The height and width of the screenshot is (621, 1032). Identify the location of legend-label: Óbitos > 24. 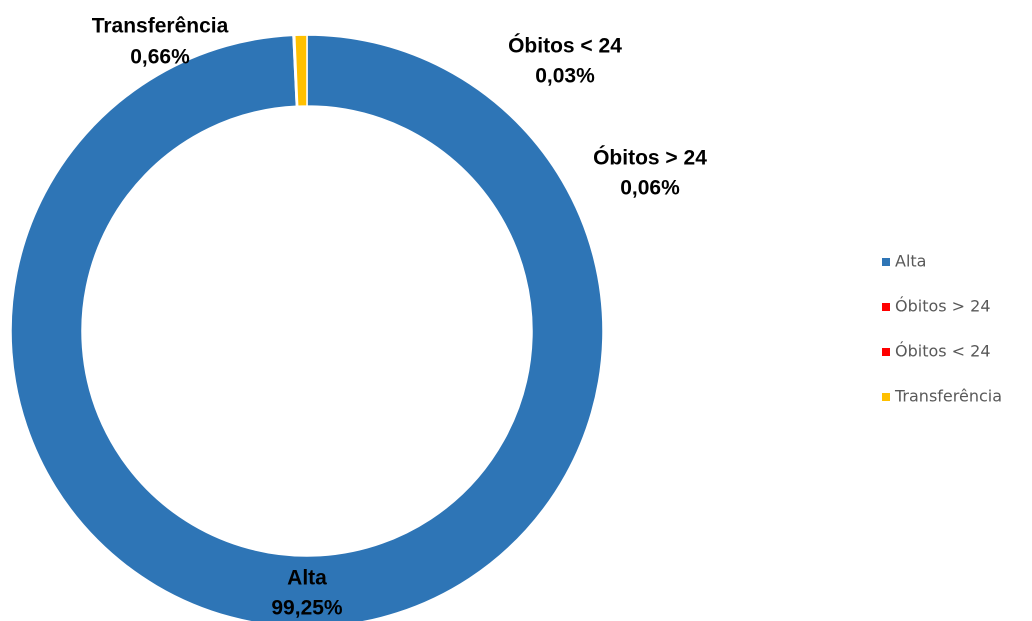
(943, 306).